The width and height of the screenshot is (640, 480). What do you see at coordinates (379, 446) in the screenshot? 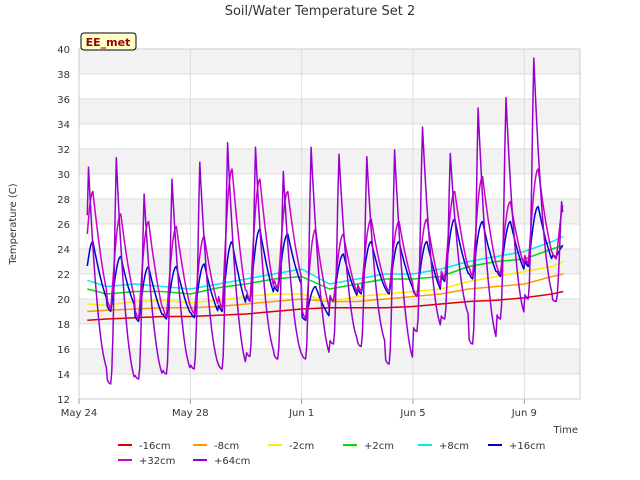
I see `legend-label: +2cm` at bounding box center [379, 446].